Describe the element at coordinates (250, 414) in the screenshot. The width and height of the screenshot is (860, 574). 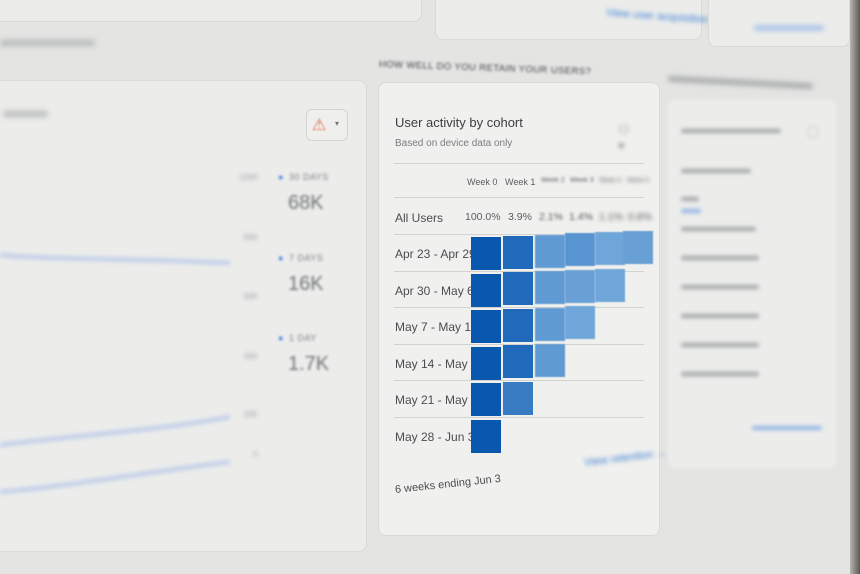
I see `y-tick: 20K` at that location.